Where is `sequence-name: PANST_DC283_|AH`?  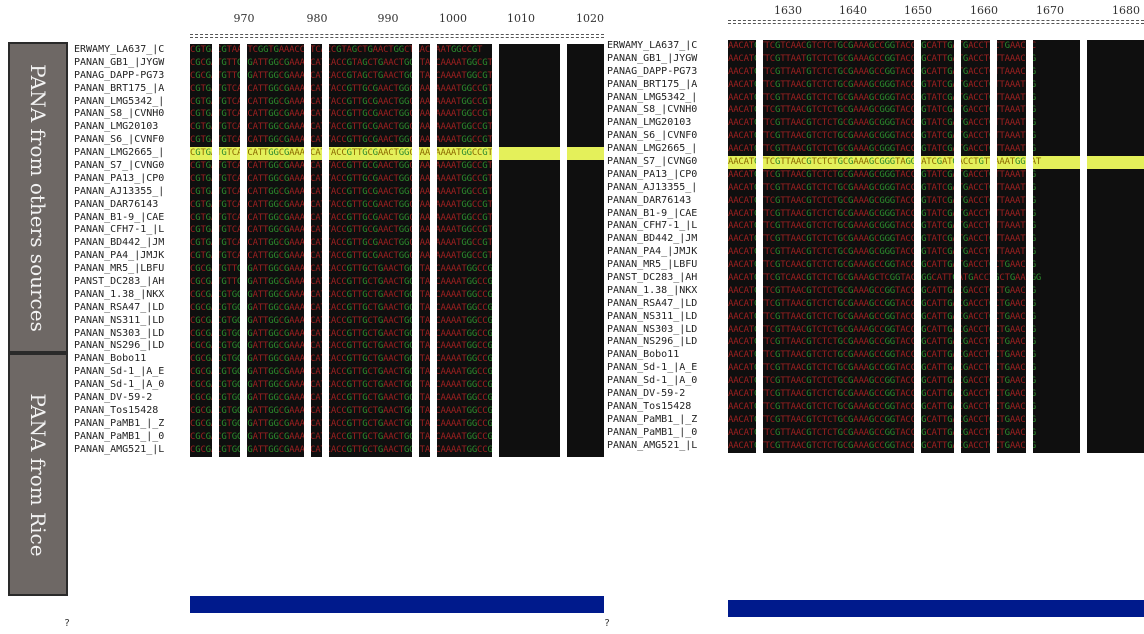 sequence-name: PANST_DC283_|AH is located at coordinates (652, 278).